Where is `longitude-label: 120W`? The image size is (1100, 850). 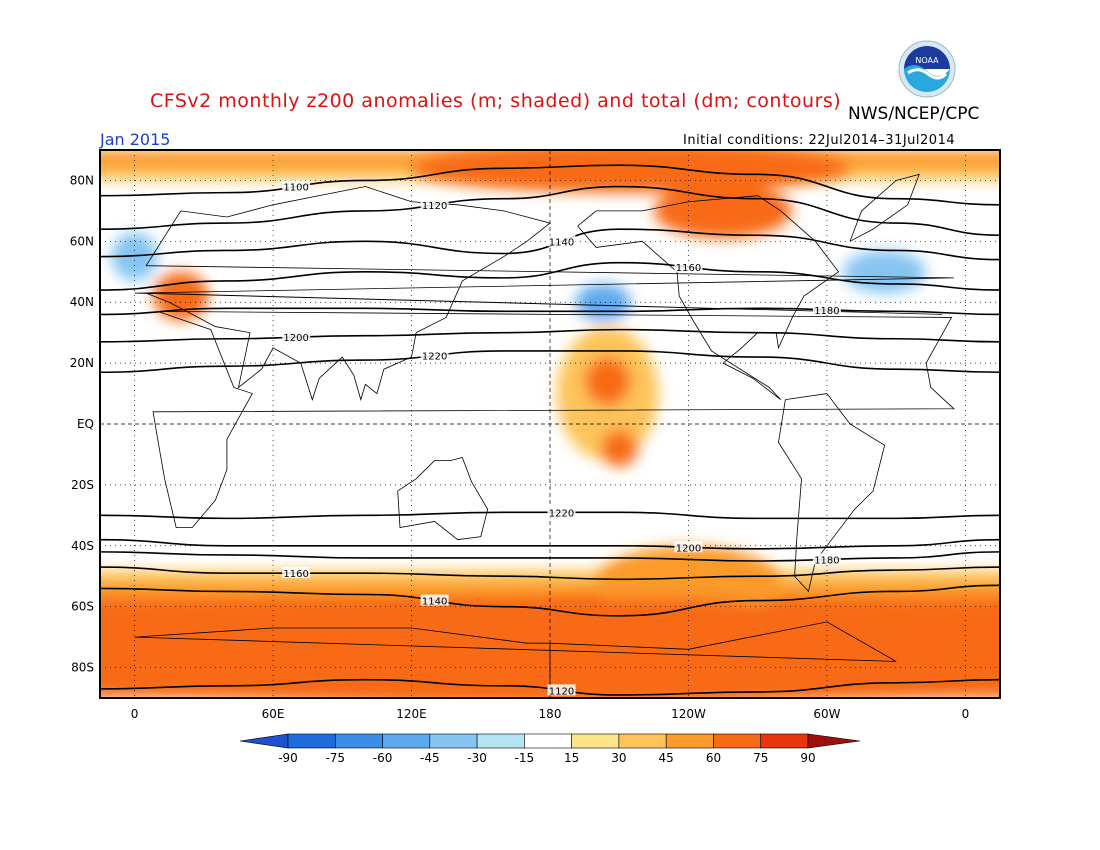
longitude-label: 120W is located at coordinates (688, 714).